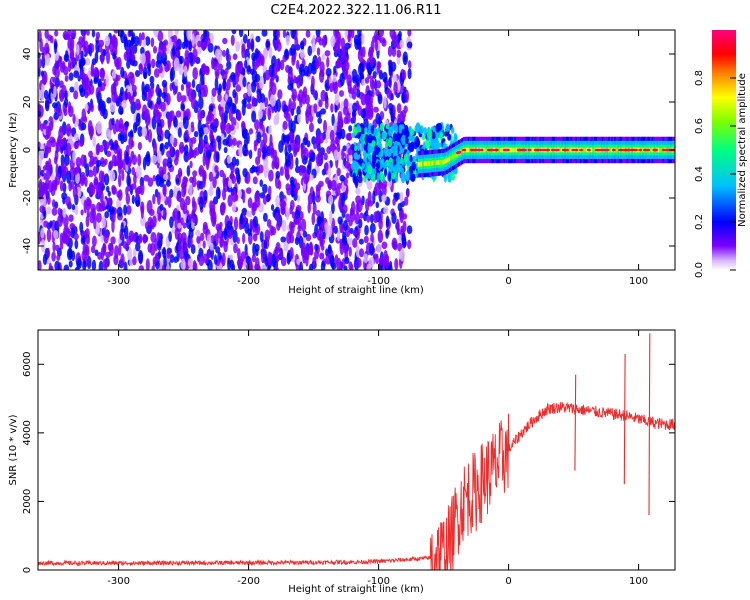 The width and height of the screenshot is (750, 600). What do you see at coordinates (608, 150) in the screenshot?
I see `carrier-peak` at bounding box center [608, 150].